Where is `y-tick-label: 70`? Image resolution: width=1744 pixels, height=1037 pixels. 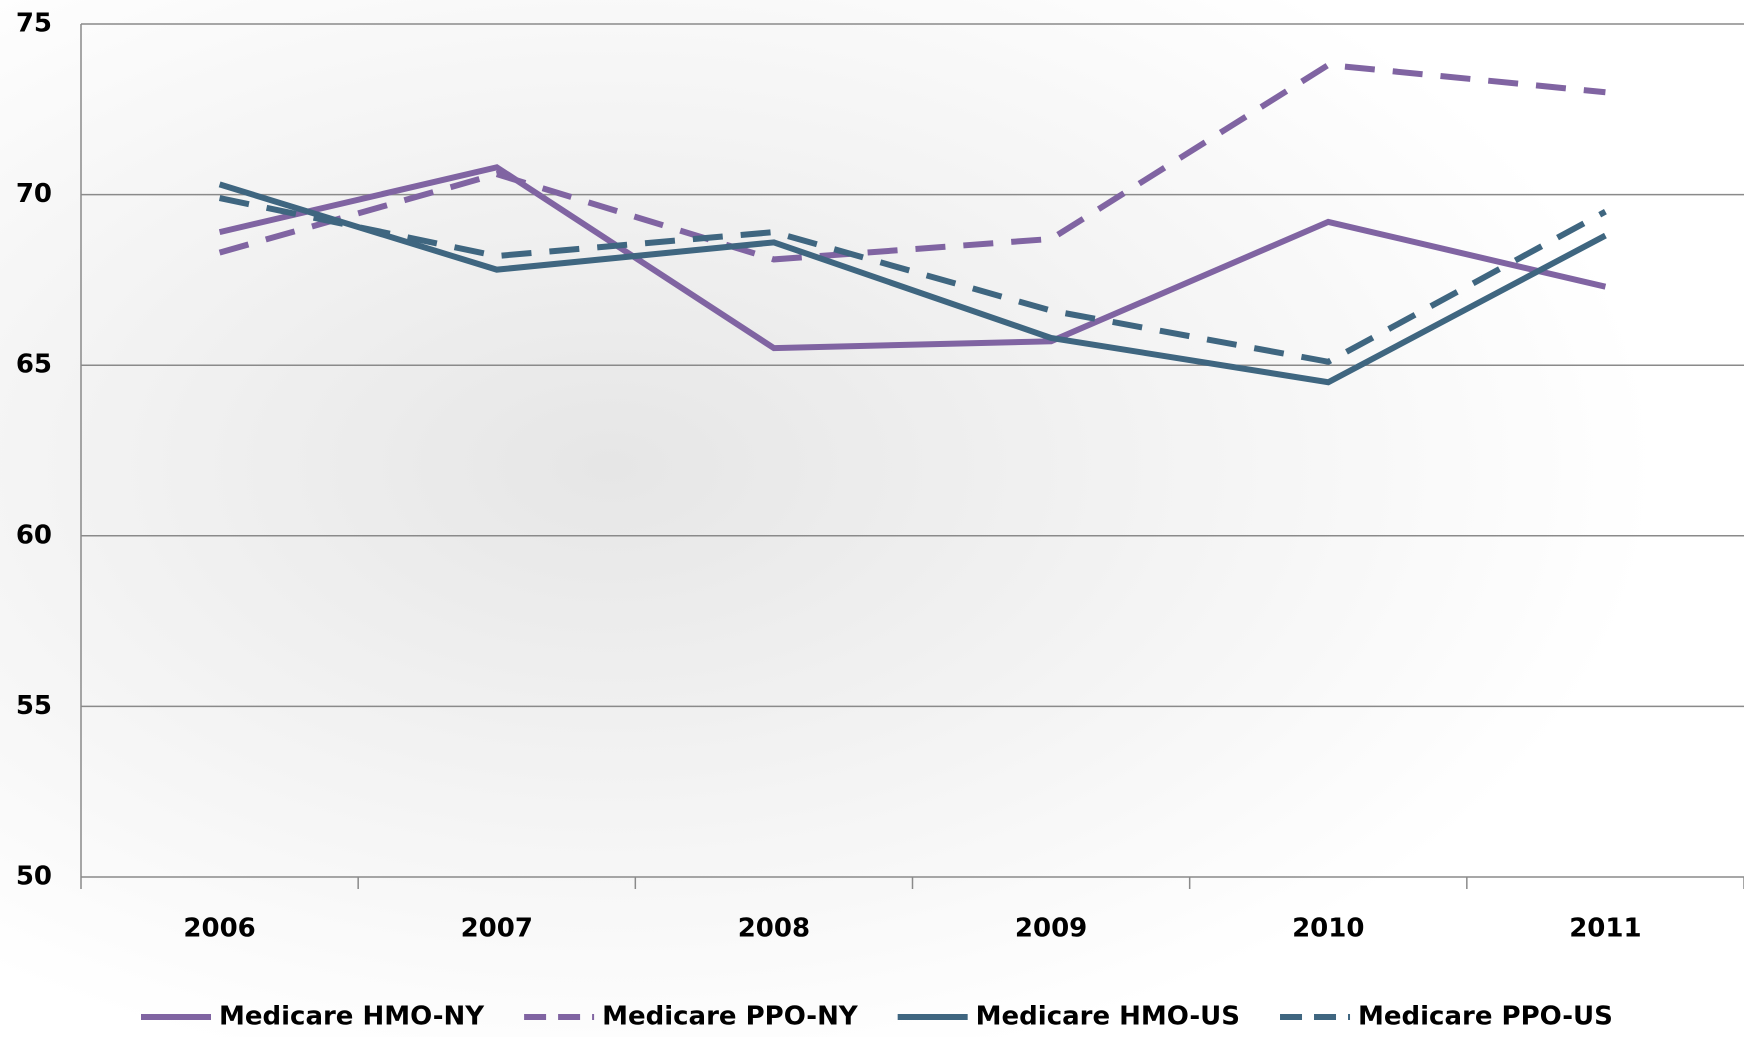 y-tick-label: 70 is located at coordinates (34, 194).